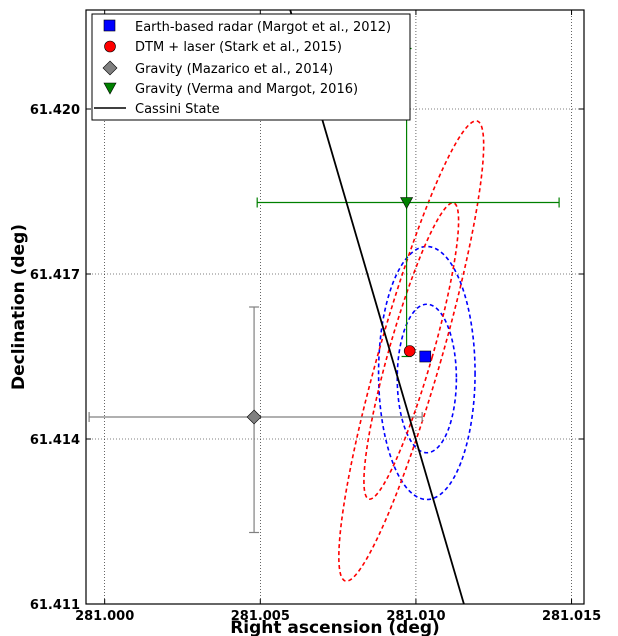 The height and width of the screenshot is (636, 618). I want to click on data-point-square, so click(425, 356).